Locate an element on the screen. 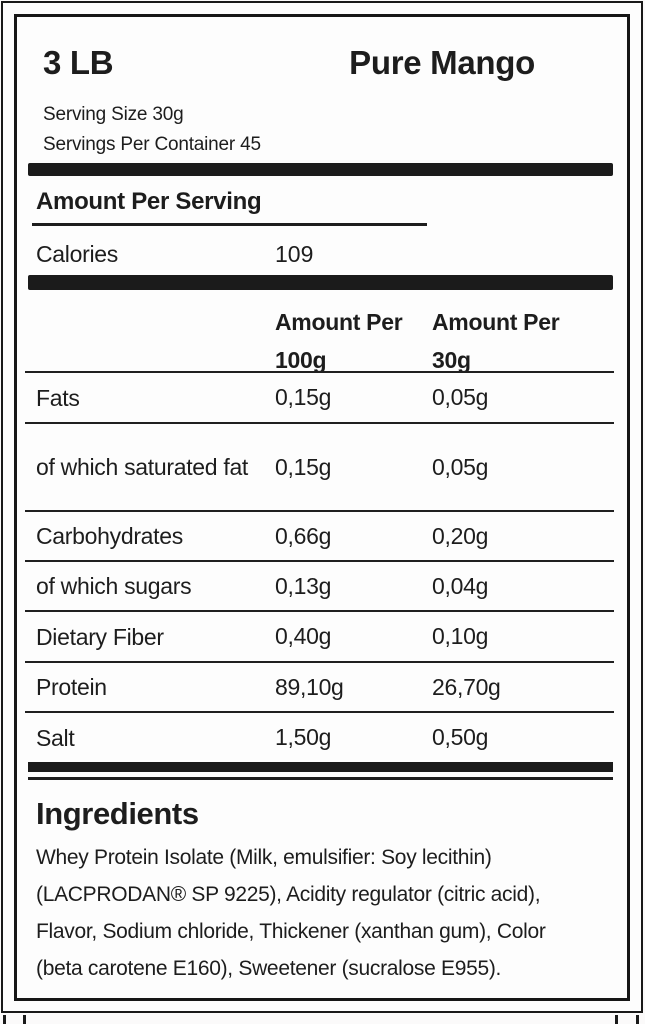  nutrient-name: Protein is located at coordinates (71, 687).